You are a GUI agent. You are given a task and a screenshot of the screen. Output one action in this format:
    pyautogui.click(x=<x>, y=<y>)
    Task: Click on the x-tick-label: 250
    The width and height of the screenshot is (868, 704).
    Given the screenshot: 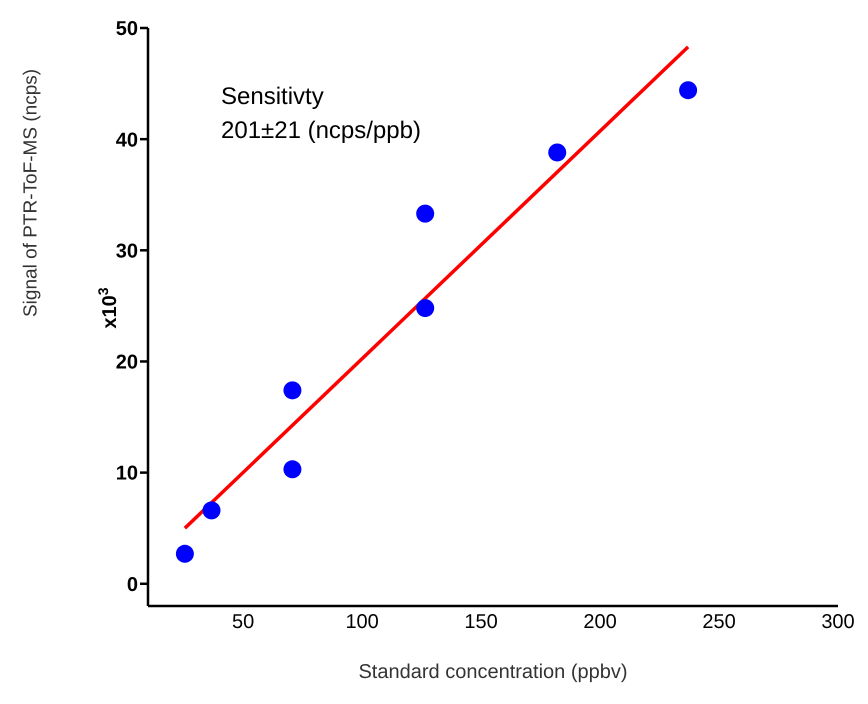 What is the action you would take?
    pyautogui.click(x=719, y=622)
    